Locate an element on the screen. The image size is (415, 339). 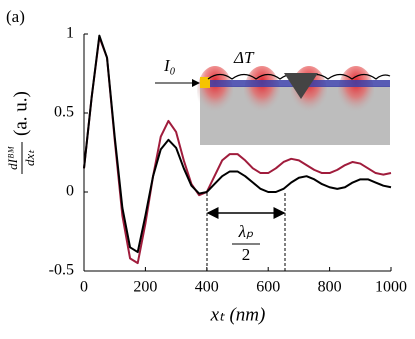
source is located at coordinates (205, 82).